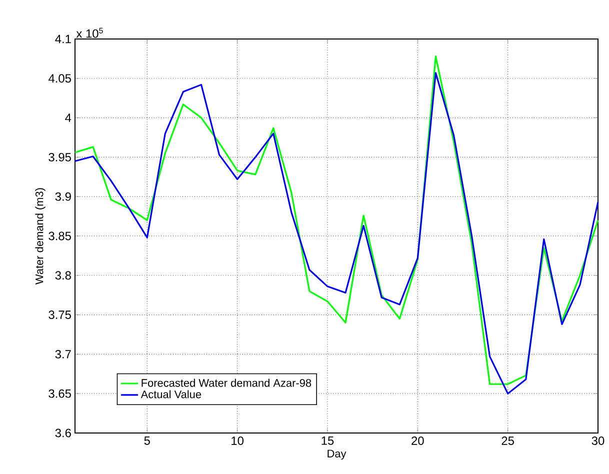 This screenshot has height=474, width=609. I want to click on y-tick-label: 3.85, so click(59, 236).